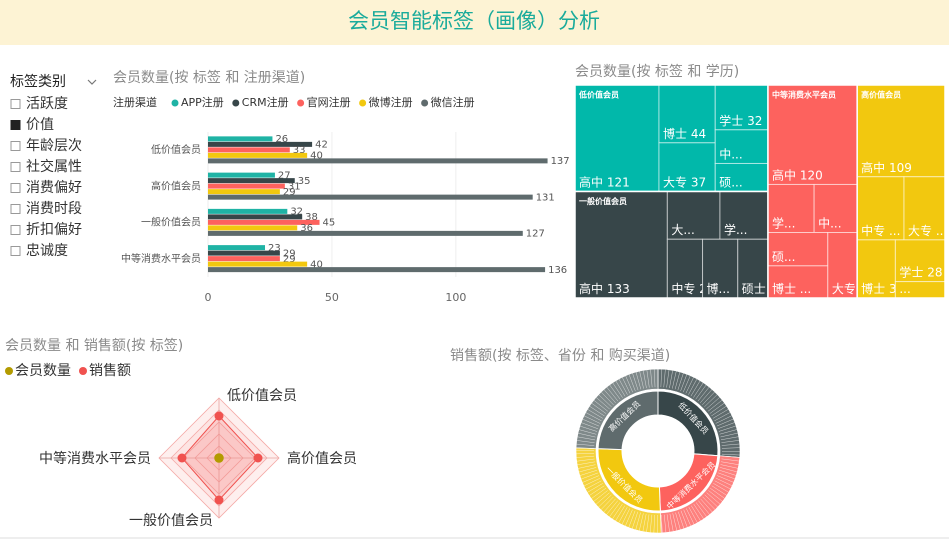  Describe the element at coordinates (784, 174) in the screenshot. I see `tile-name: 高中` at that location.